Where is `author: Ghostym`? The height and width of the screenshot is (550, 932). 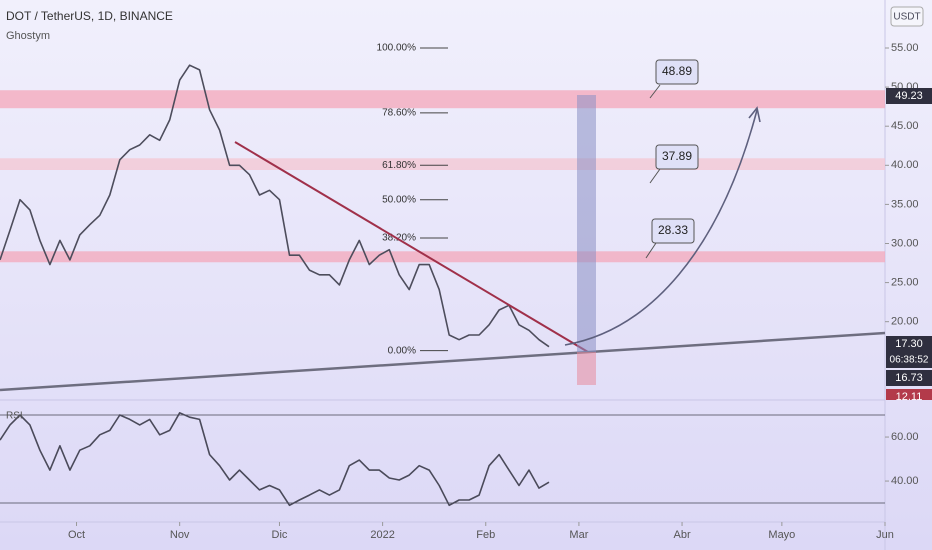
author: Ghostym is located at coordinates (28, 36).